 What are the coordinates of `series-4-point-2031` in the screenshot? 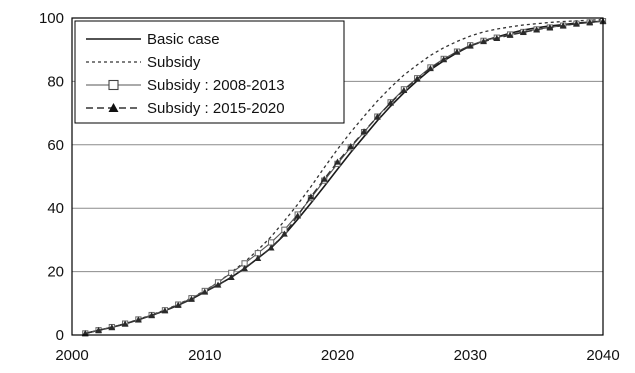 It's located at (483, 41).